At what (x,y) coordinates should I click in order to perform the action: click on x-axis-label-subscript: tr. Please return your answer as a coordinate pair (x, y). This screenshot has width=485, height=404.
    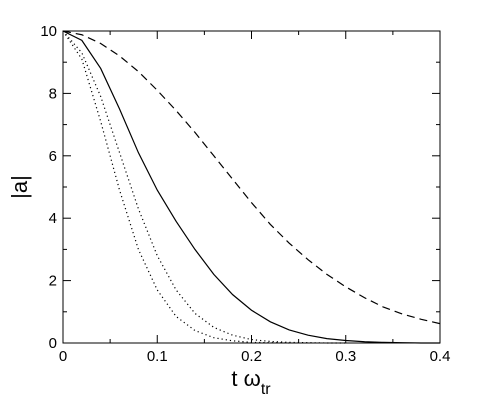
    Looking at the image, I should click on (266, 389).